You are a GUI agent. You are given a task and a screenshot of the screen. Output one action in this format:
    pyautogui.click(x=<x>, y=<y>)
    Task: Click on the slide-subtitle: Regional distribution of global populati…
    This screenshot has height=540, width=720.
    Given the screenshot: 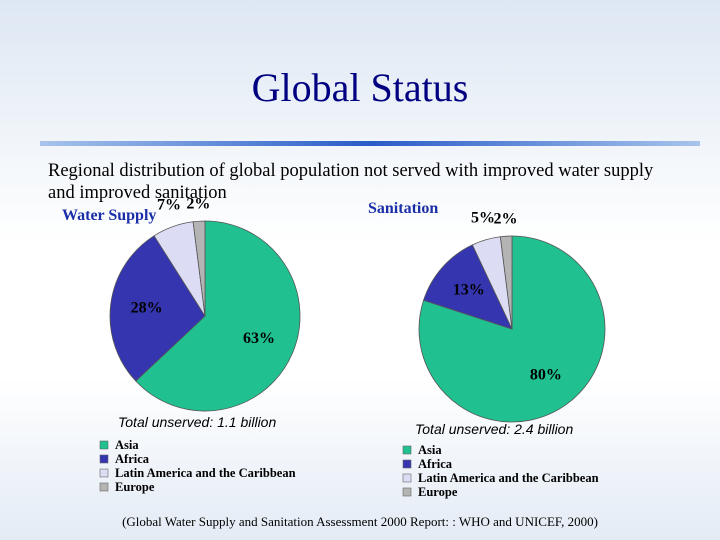 What is the action you would take?
    pyautogui.click(x=351, y=182)
    